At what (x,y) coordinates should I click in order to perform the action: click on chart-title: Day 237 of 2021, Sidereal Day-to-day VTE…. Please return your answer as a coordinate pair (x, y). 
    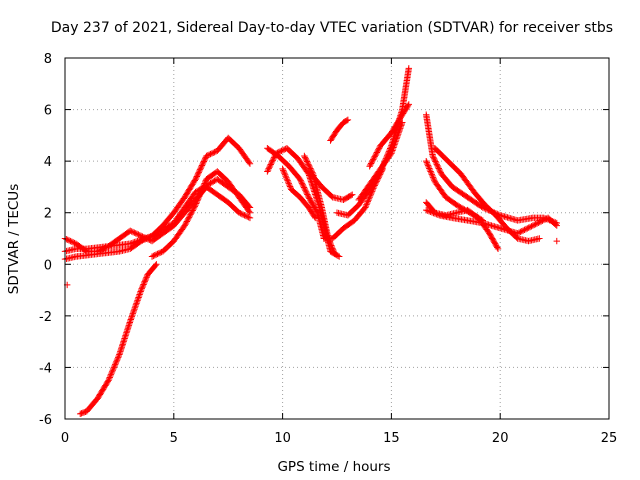
    Looking at the image, I should click on (332, 28).